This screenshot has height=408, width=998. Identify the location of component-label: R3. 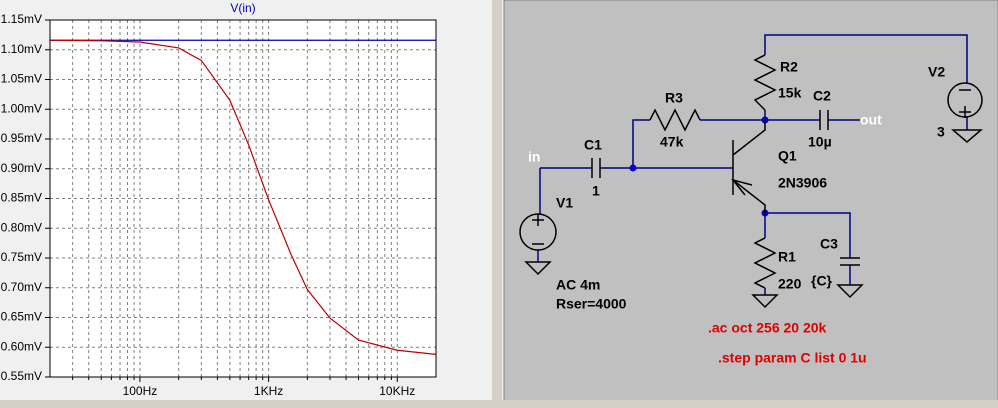
(674, 98).